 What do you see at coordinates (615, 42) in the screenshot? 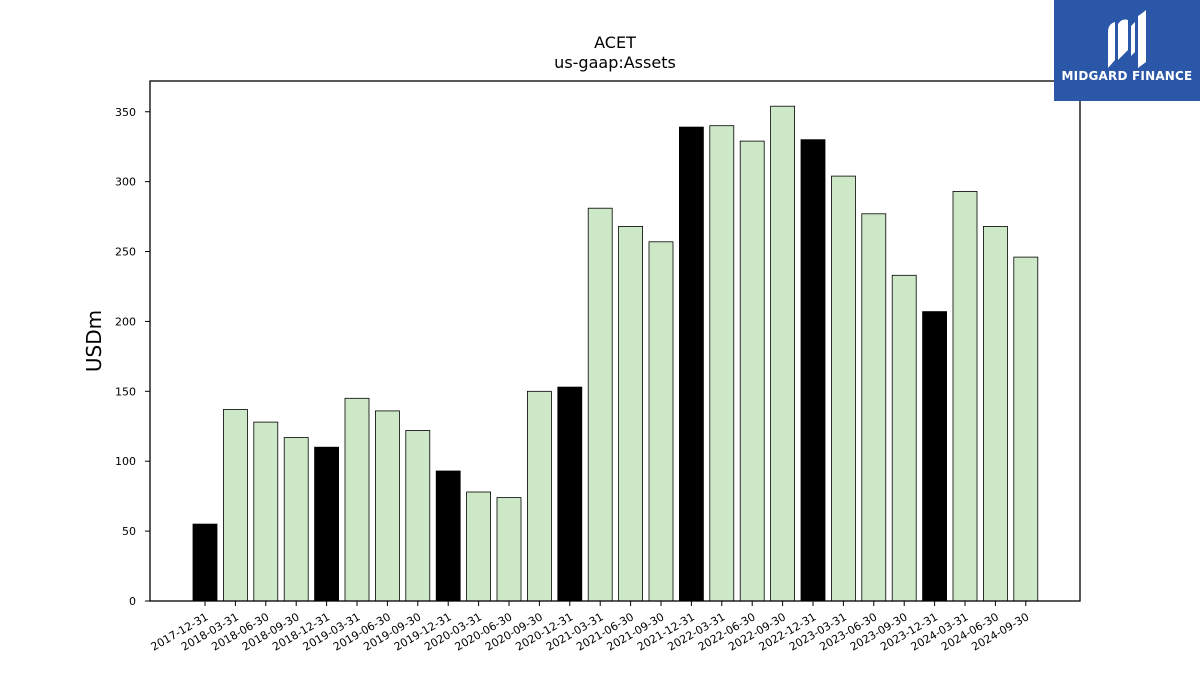
I see `chart-title: ACET` at bounding box center [615, 42].